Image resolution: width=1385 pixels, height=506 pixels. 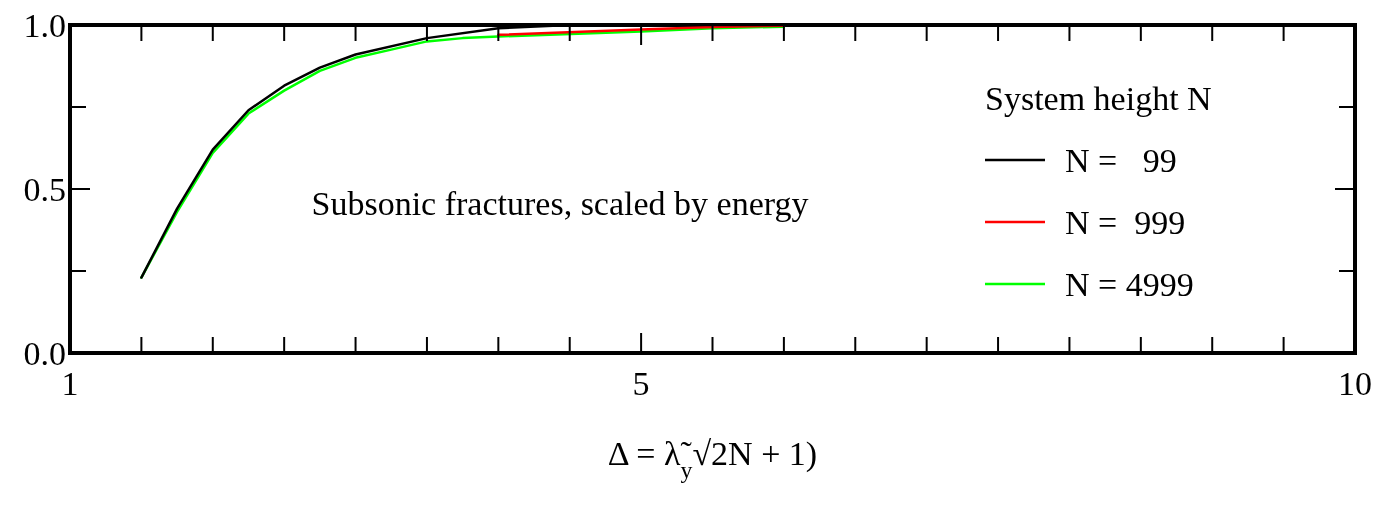 I want to click on y-tick-label: 1.0, so click(x=44, y=25).